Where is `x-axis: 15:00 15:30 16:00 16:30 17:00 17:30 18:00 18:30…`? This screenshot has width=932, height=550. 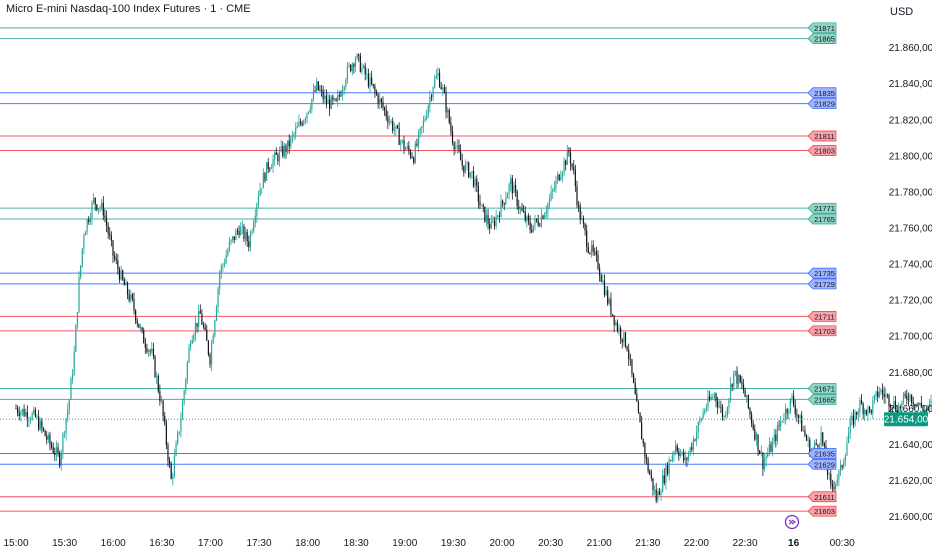
x-axis: 15:00 15:30 16:00 16:30 17:00 17:30 18:00 18:30… is located at coordinates (429, 543).